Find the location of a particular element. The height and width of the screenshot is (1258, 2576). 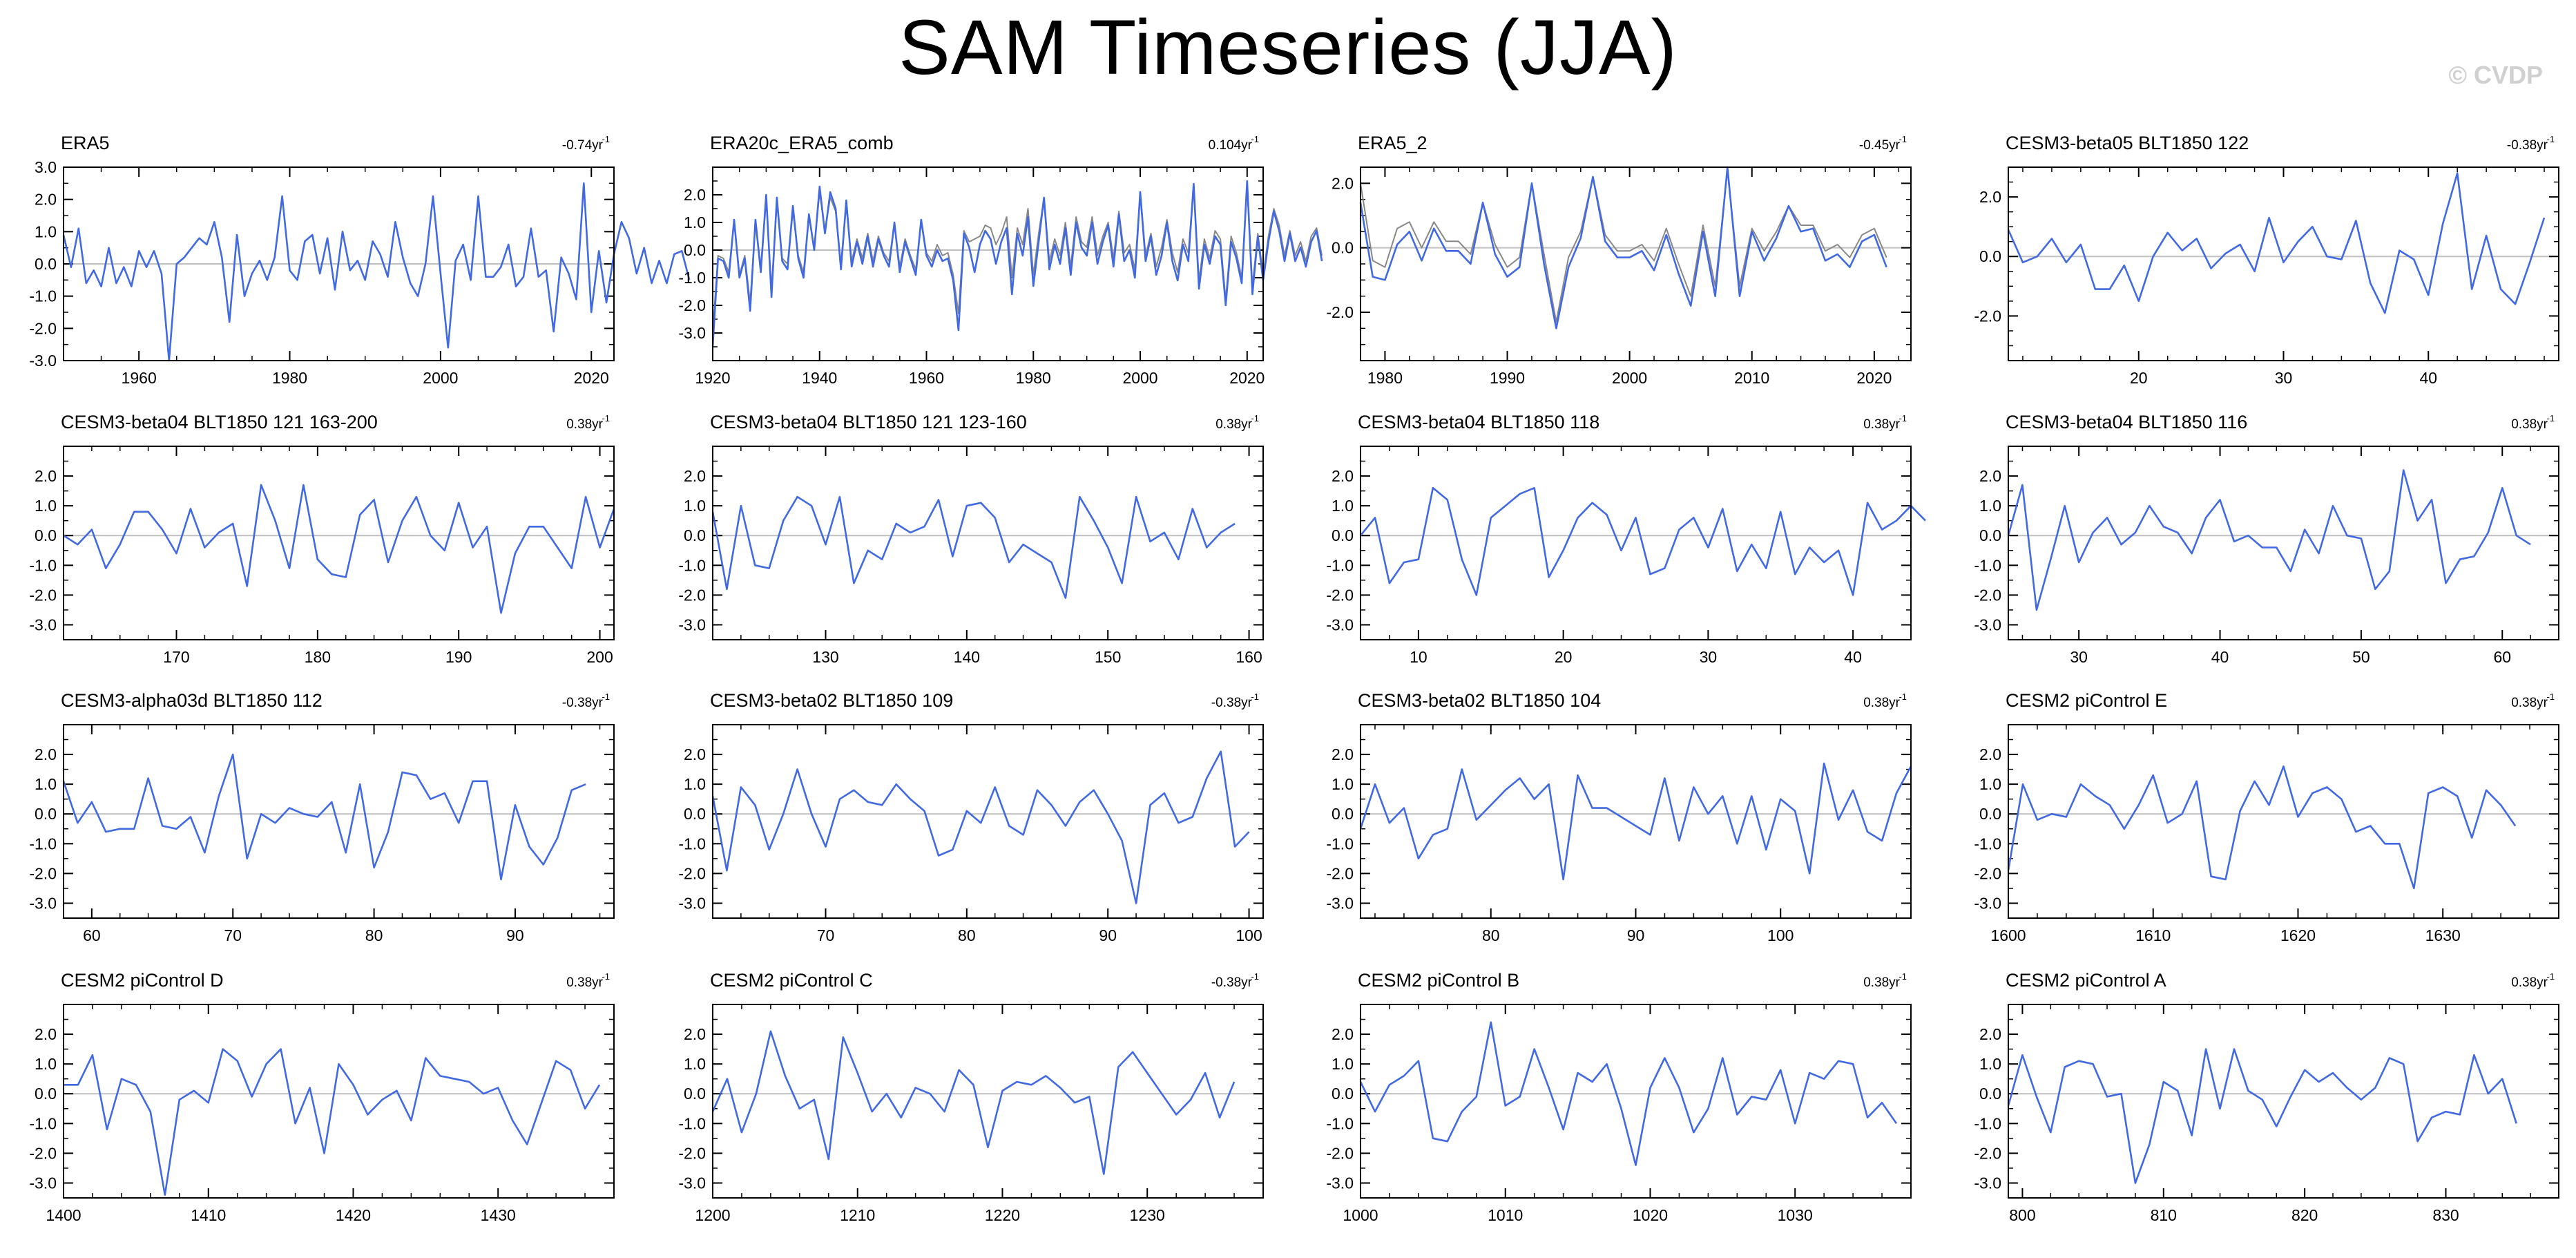

panel-title: CESM3-beta04 BLT1850 121 163-200 is located at coordinates (219, 422).